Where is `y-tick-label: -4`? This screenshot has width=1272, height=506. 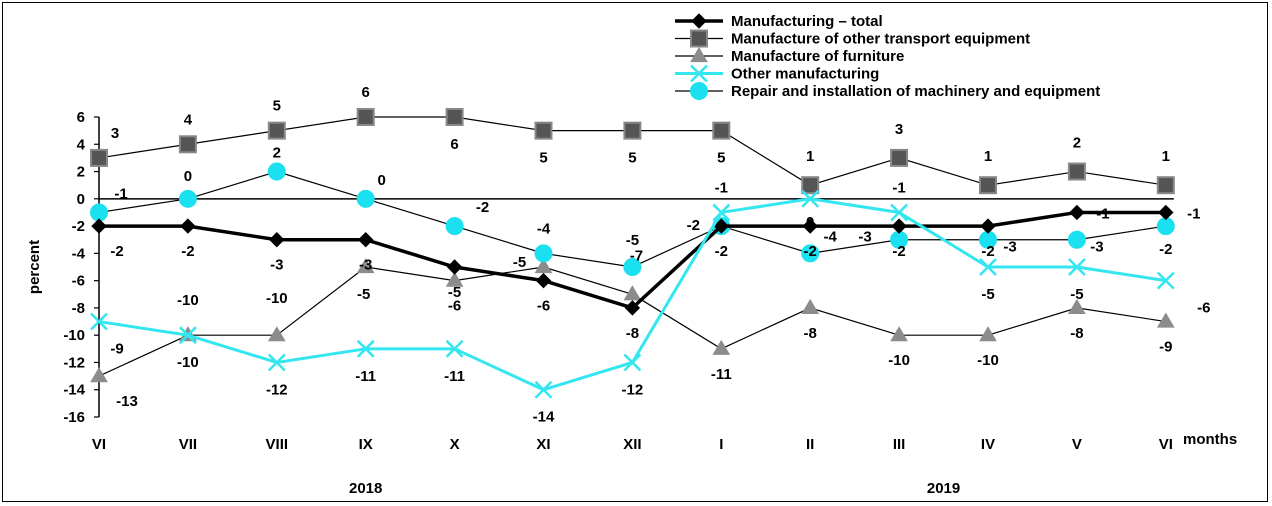
y-tick-label: -4 is located at coordinates (79, 253).